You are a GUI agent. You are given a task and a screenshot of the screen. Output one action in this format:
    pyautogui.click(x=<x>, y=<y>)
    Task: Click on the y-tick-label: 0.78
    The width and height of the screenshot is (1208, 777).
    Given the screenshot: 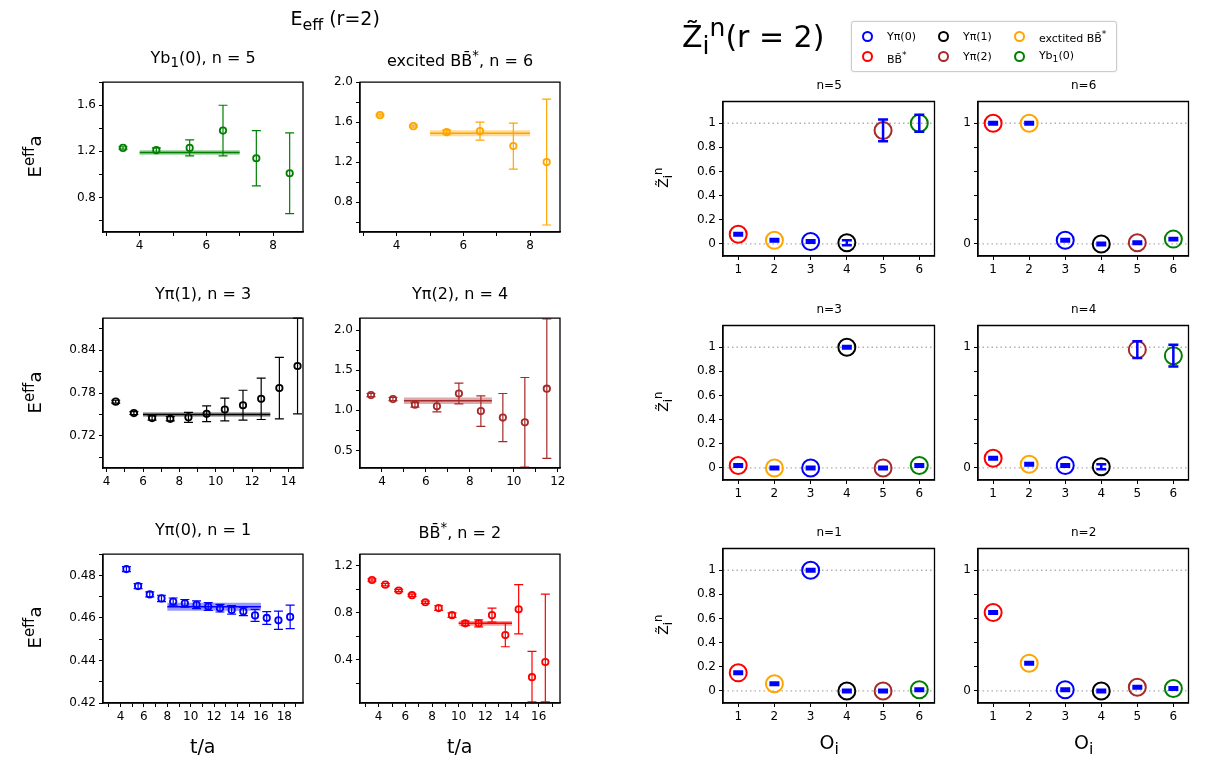 What is the action you would take?
    pyautogui.click(x=82, y=392)
    